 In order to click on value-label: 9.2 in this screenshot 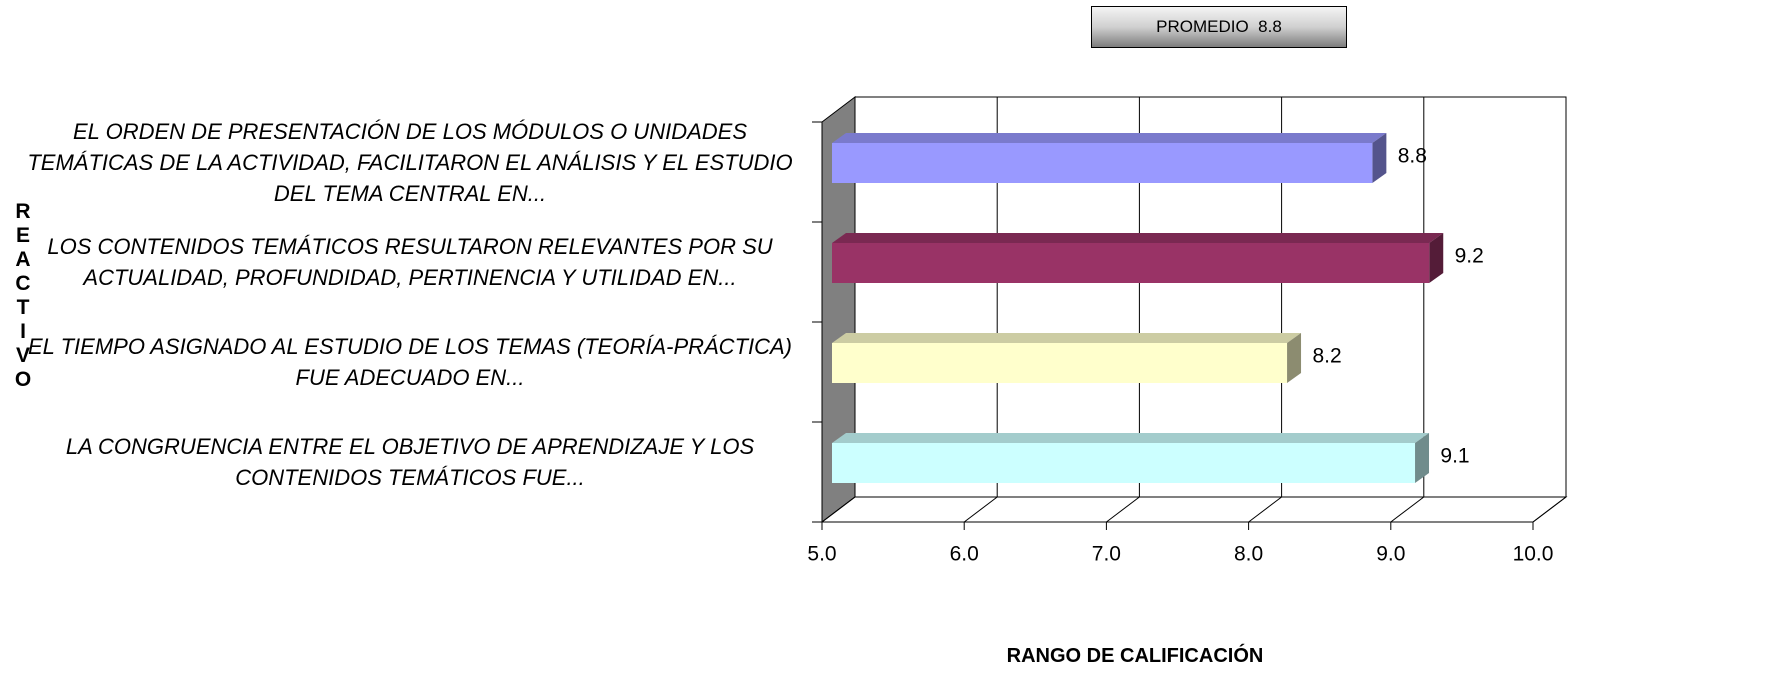, I will do `click(1469, 256)`.